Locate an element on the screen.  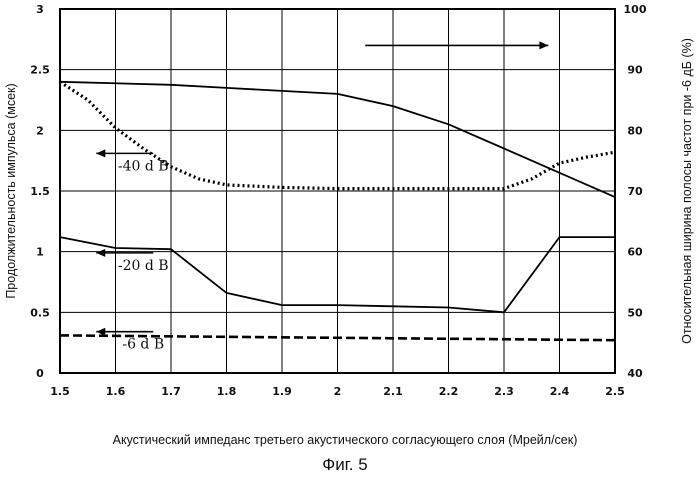
y-left-tick-label: 0.5 is located at coordinates (40, 312).